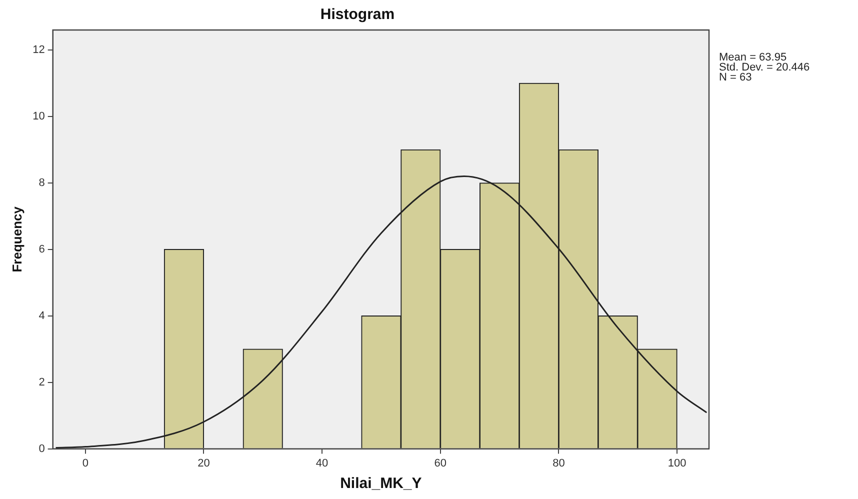 The image size is (858, 499). I want to click on chart-title: Histogram, so click(357, 15).